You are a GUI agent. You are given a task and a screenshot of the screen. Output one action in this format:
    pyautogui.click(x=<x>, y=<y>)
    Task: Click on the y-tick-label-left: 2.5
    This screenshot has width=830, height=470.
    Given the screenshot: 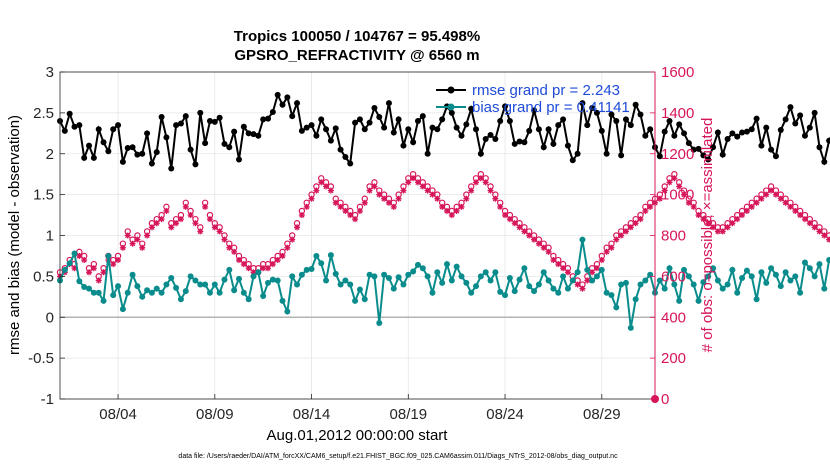 What is the action you would take?
    pyautogui.click(x=43, y=113)
    